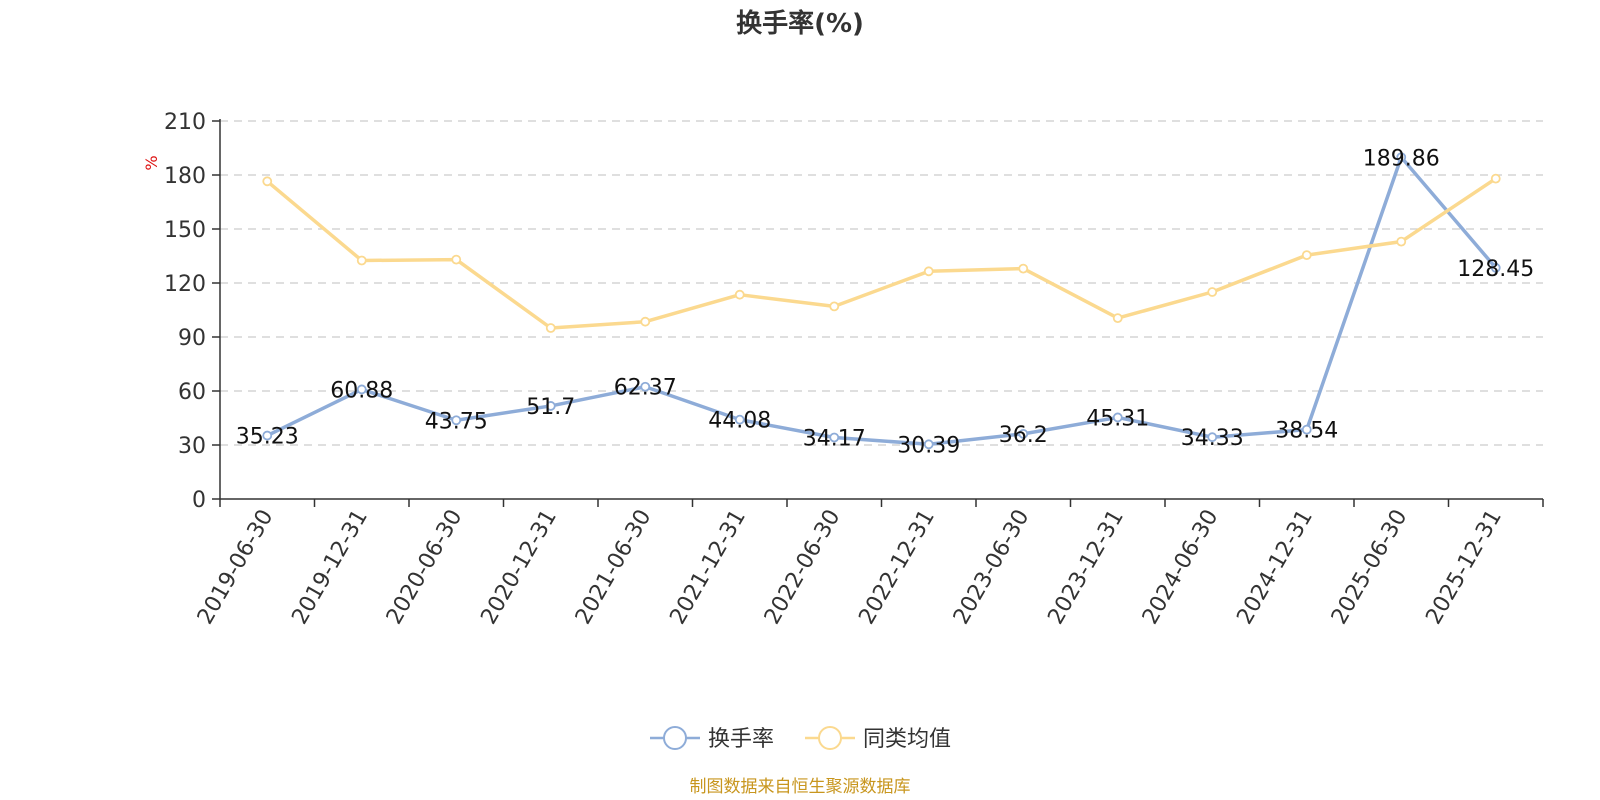  I want to click on y-tick-label: 60, so click(192, 392).